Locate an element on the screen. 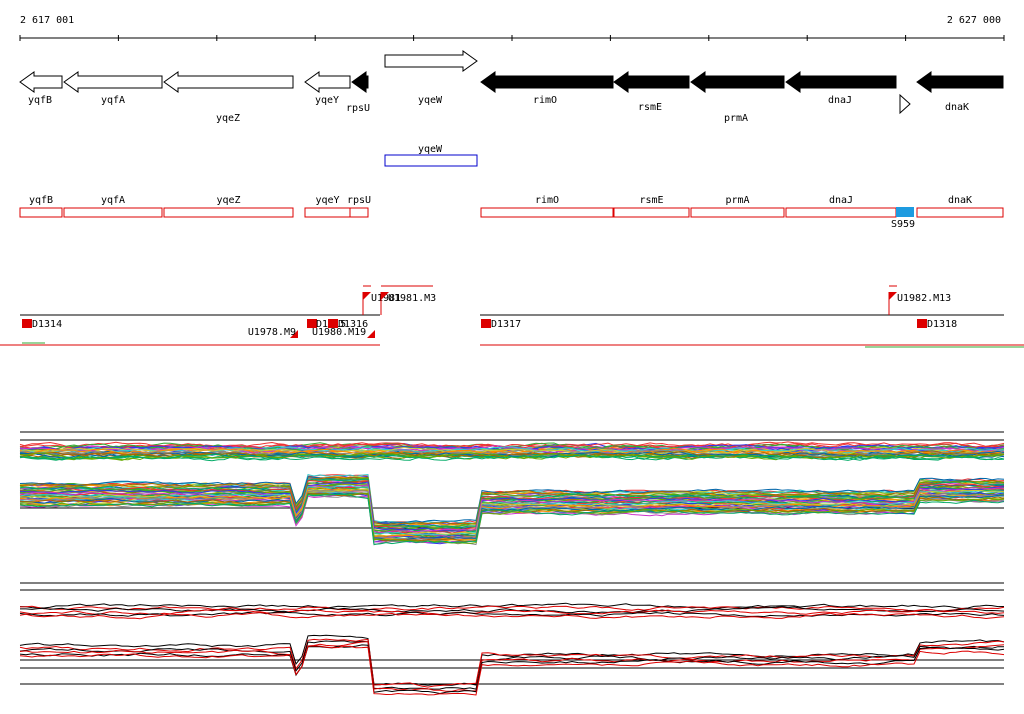  ruler-start: 2 617 001 is located at coordinates (47, 20).